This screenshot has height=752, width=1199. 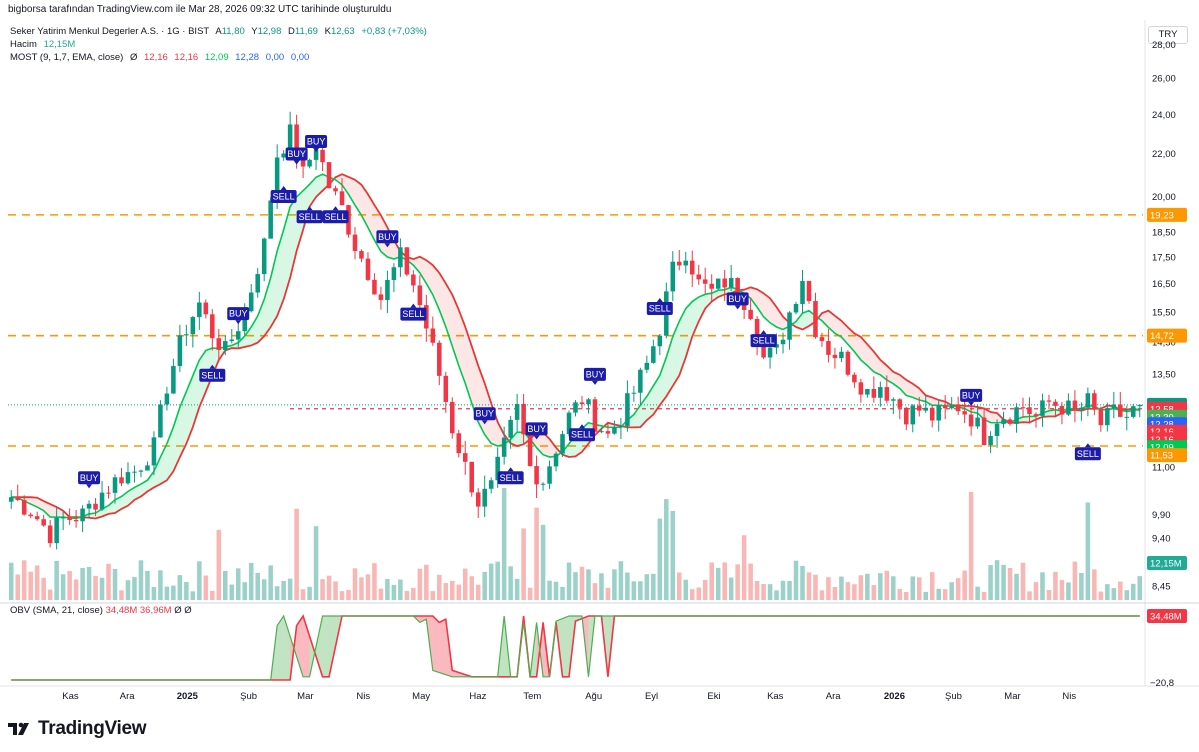 I want to click on y-tick-label: 20,00, so click(x=1164, y=197).